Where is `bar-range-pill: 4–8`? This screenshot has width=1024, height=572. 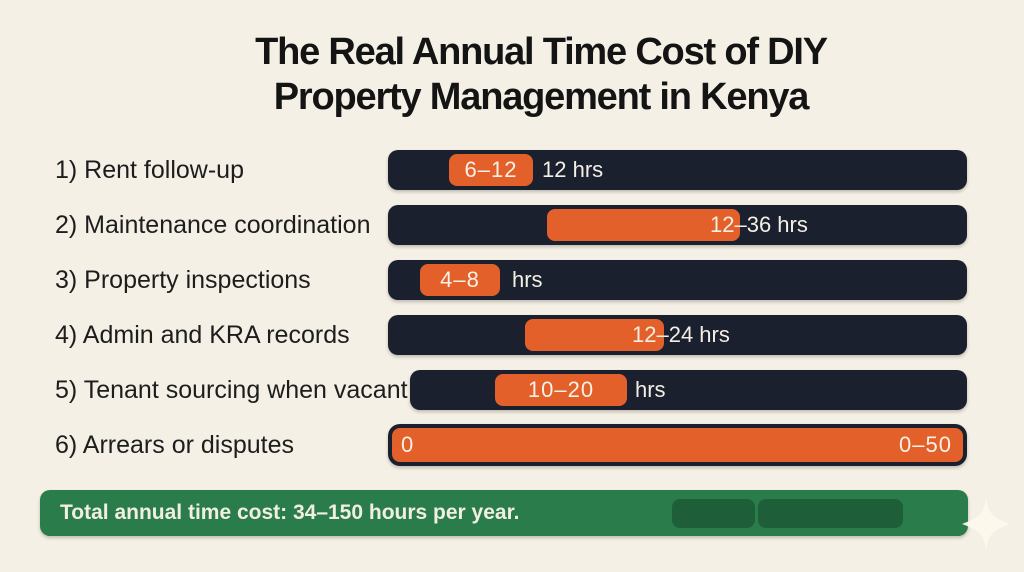 bar-range-pill: 4–8 is located at coordinates (460, 280).